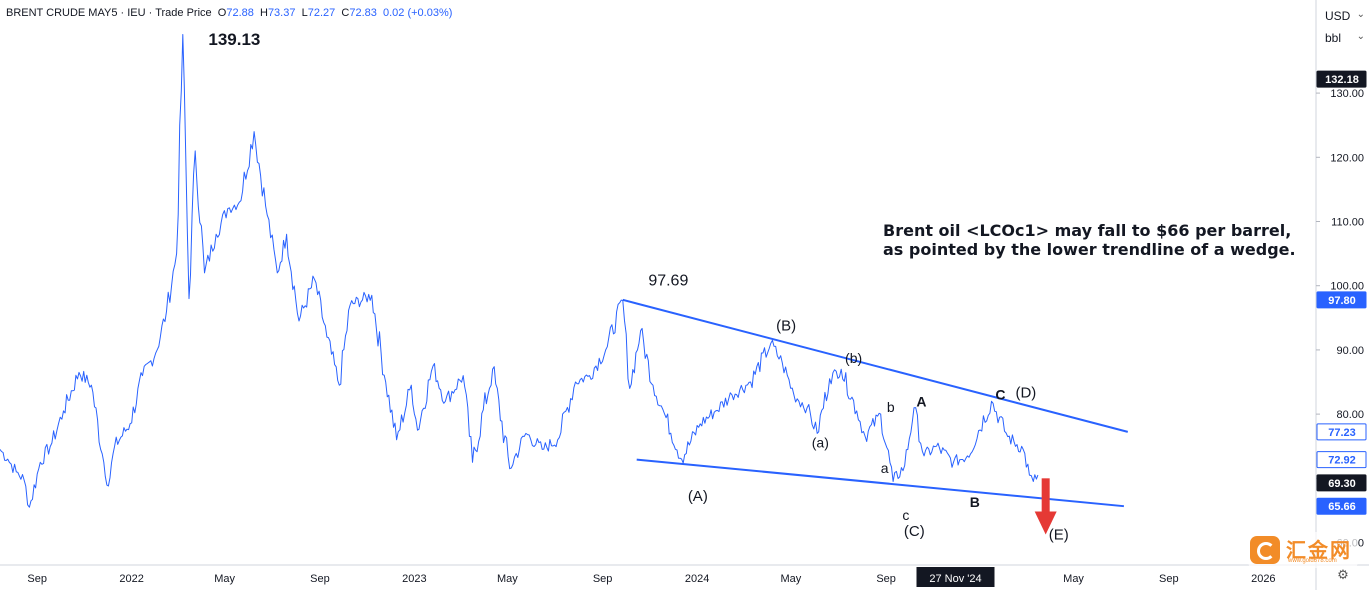 The width and height of the screenshot is (1369, 590). I want to click on wave-label: 139.13, so click(234, 39).